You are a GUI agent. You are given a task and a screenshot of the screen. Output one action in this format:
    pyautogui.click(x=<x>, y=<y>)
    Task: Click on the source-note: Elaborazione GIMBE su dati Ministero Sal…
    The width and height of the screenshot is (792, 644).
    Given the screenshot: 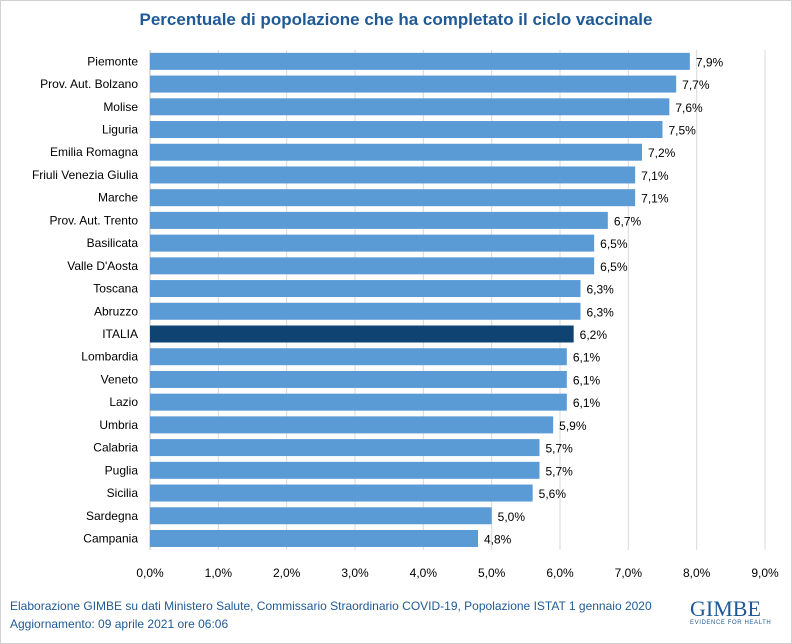 What is the action you would take?
    pyautogui.click(x=331, y=606)
    